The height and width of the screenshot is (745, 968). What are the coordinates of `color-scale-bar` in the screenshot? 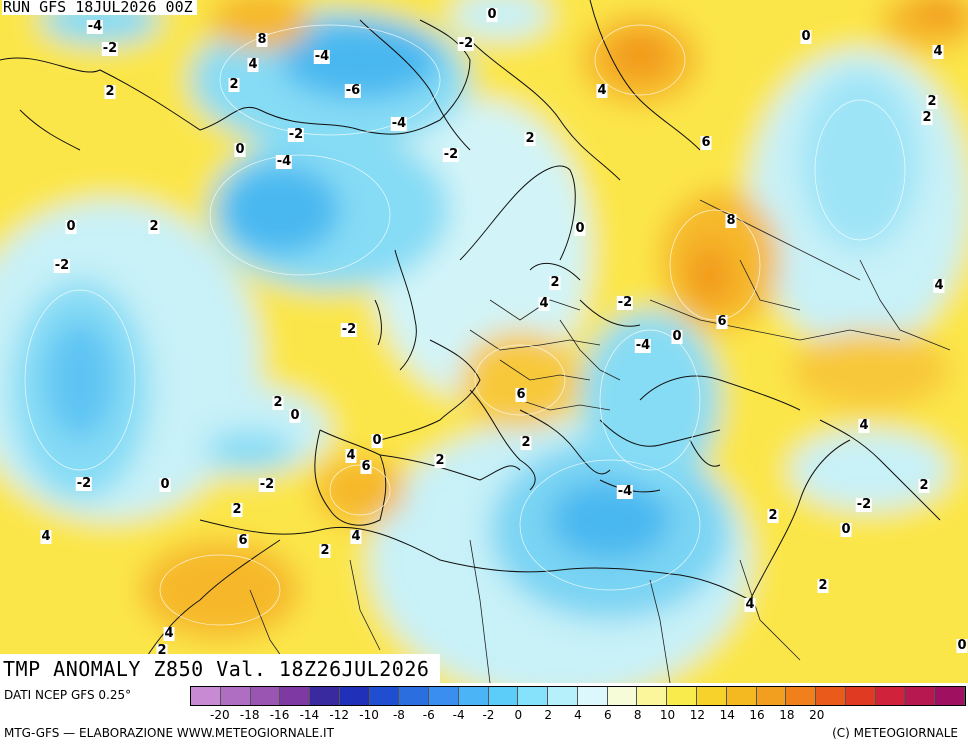 It's located at (578, 696).